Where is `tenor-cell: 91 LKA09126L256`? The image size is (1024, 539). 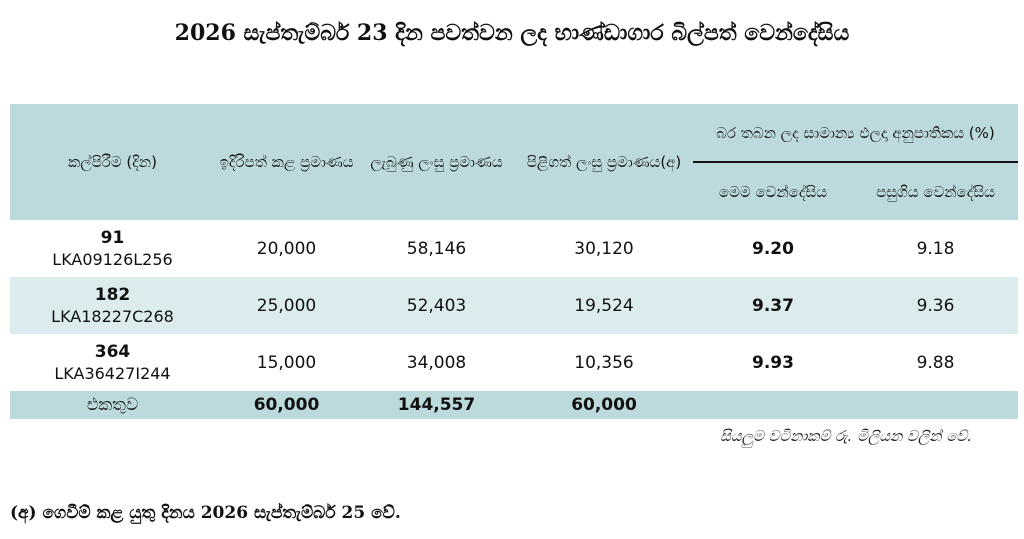 tenor-cell: 91 LKA09126L256 is located at coordinates (112, 248).